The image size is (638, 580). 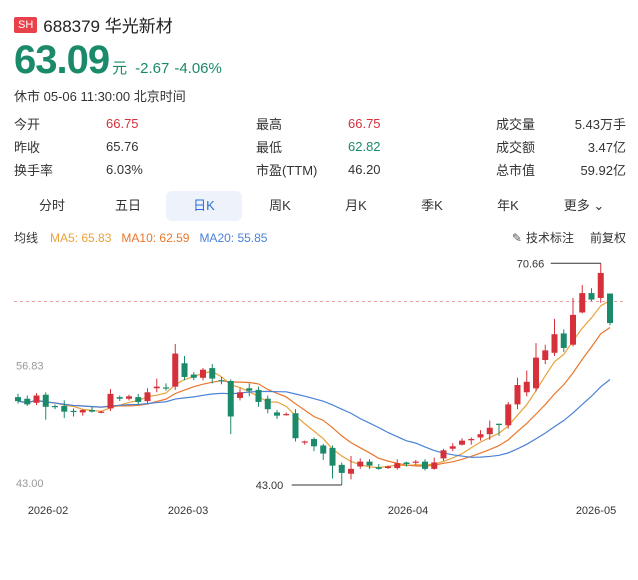 What do you see at coordinates (320, 169) in the screenshot?
I see `stats-row: 换手率 6.03% 市盈(TTM) 46.20 总市值 59.92亿` at bounding box center [320, 169].